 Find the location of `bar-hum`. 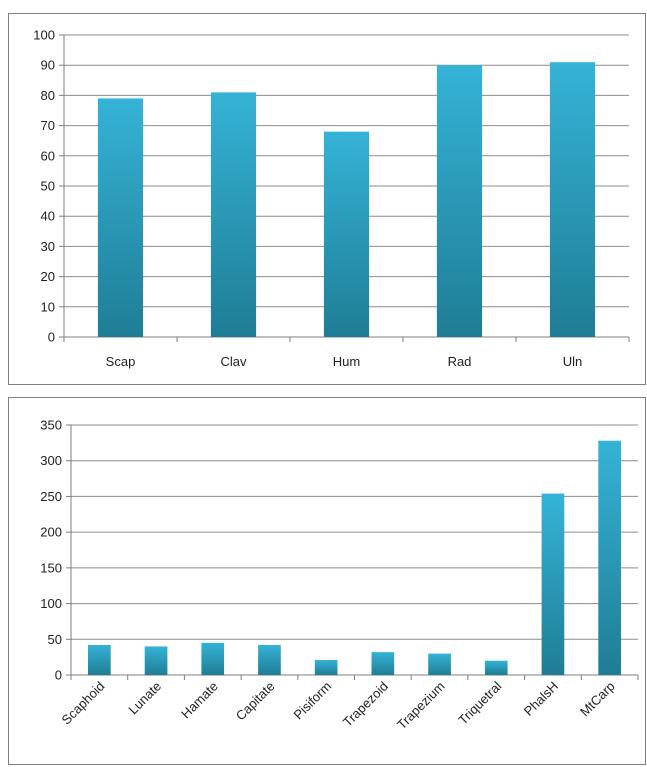

bar-hum is located at coordinates (346, 234).